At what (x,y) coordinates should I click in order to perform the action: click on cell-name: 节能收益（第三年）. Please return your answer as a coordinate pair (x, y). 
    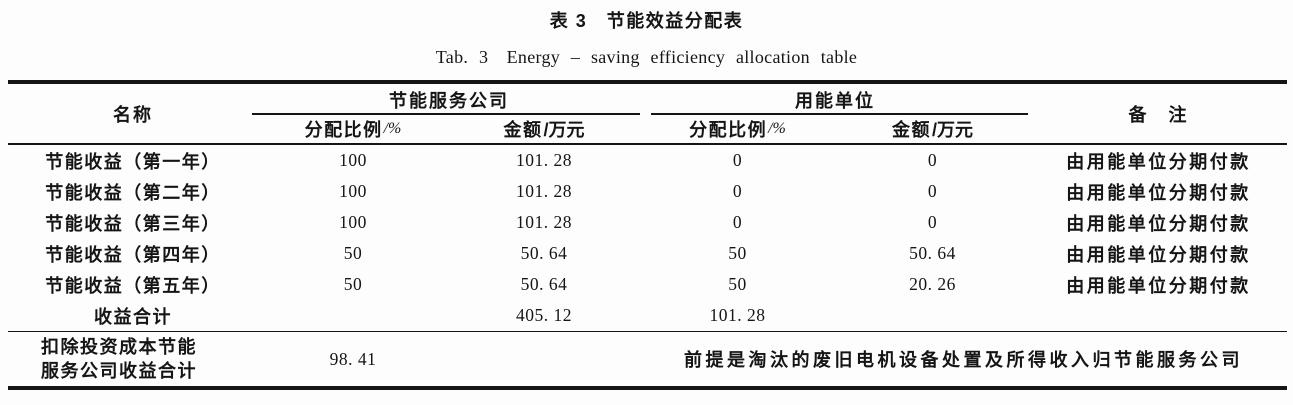
    Looking at the image, I should click on (133, 223).